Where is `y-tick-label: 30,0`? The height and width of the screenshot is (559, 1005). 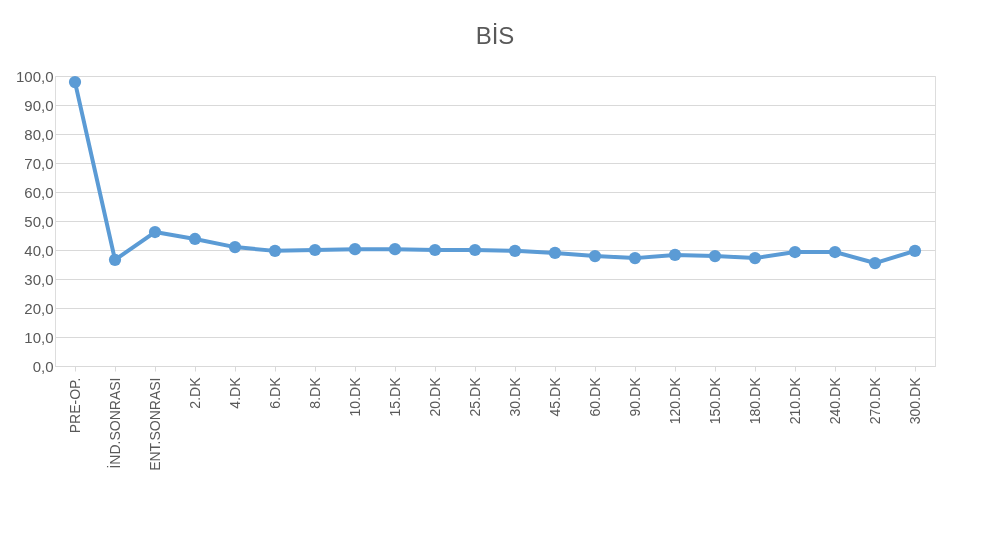
y-tick-label: 30,0 is located at coordinates (39, 279).